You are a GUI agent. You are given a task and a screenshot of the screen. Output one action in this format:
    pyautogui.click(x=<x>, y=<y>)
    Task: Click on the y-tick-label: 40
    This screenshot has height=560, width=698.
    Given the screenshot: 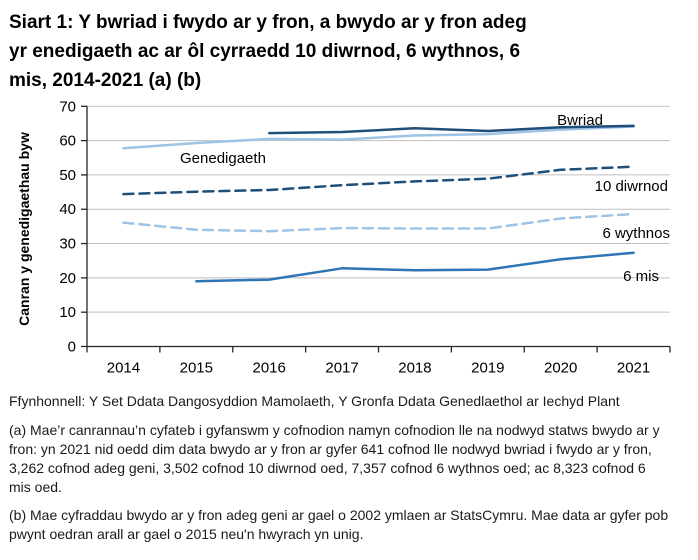 What is the action you would take?
    pyautogui.click(x=67, y=209)
    